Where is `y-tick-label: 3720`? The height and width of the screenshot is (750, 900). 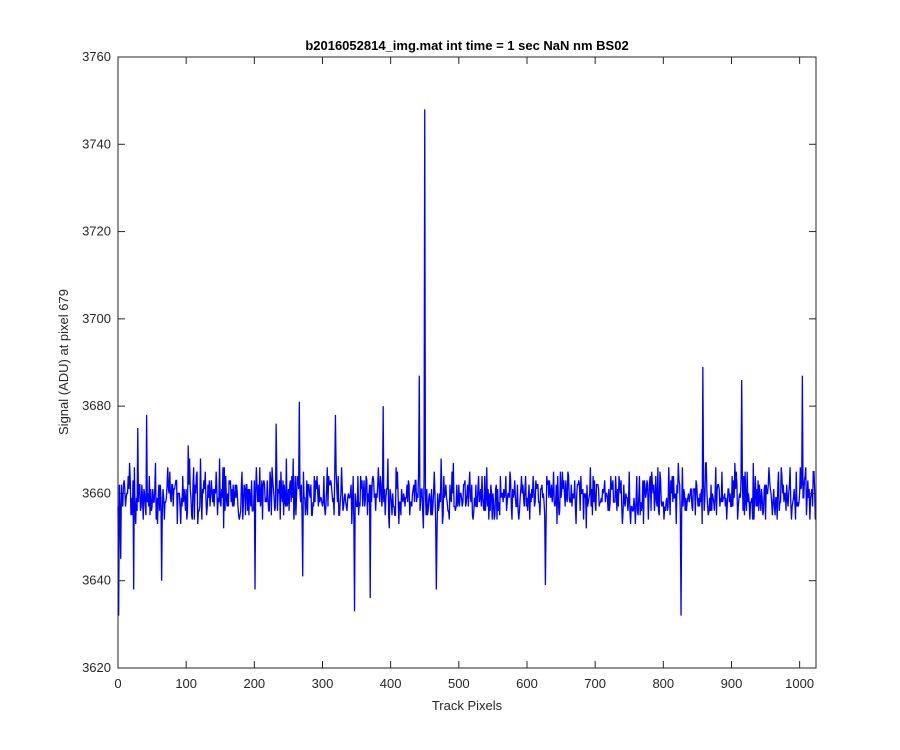 y-tick-label: 3720 is located at coordinates (96, 231).